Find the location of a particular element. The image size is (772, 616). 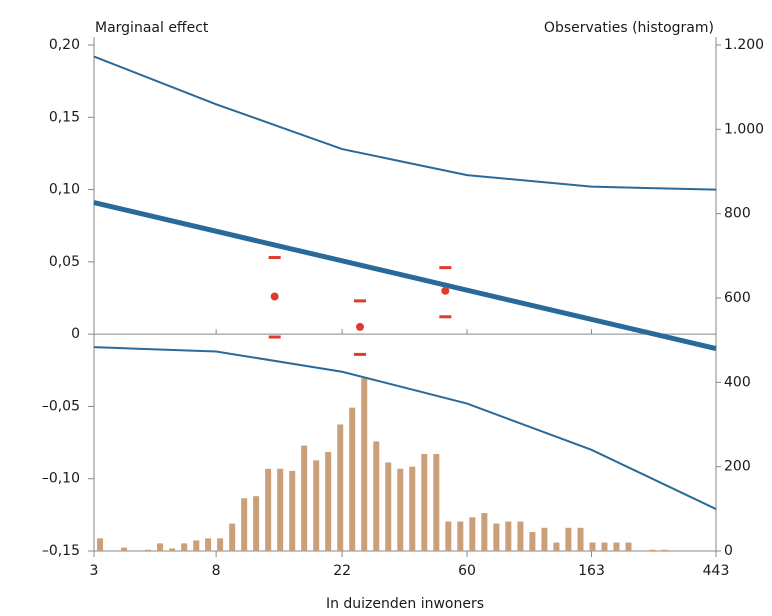

y2-tick-label: 400 is located at coordinates (737, 382).